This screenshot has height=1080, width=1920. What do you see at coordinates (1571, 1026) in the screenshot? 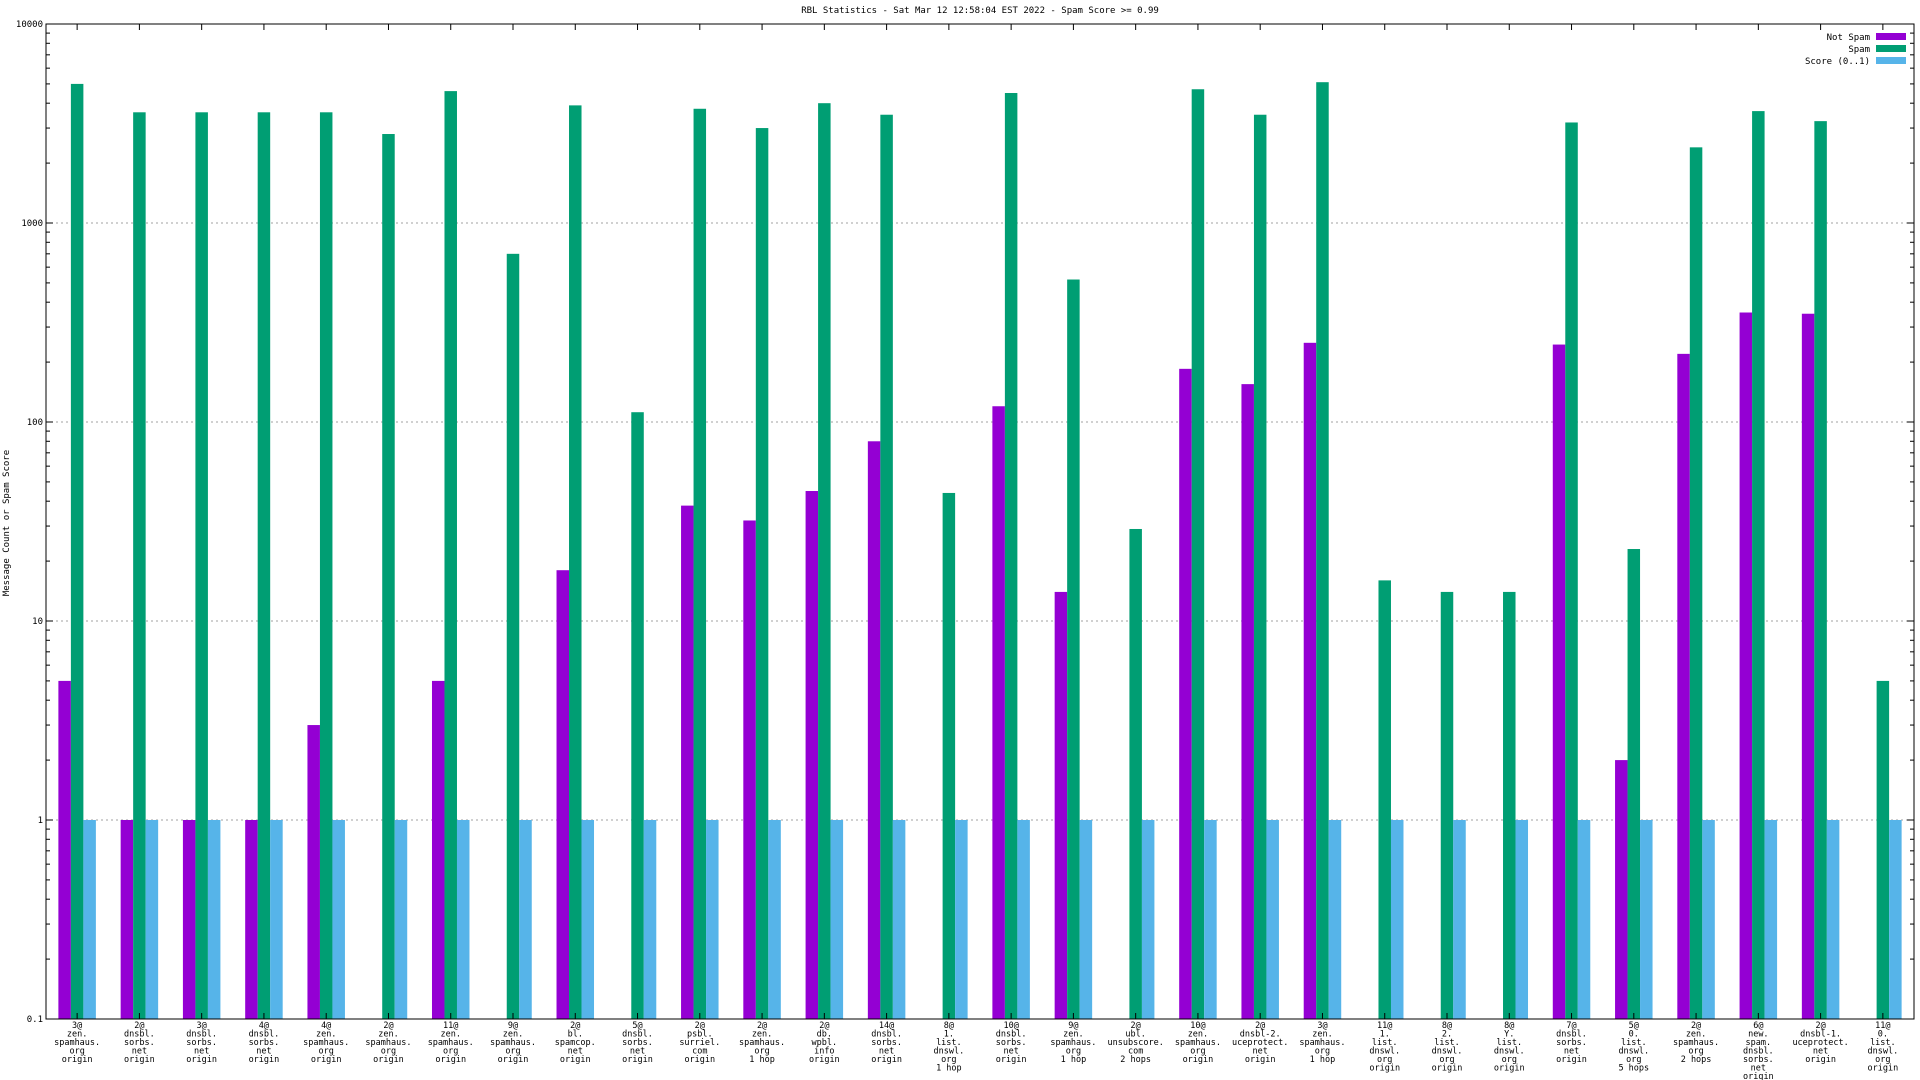
I see `x-tick-label: 7@` at bounding box center [1571, 1026].